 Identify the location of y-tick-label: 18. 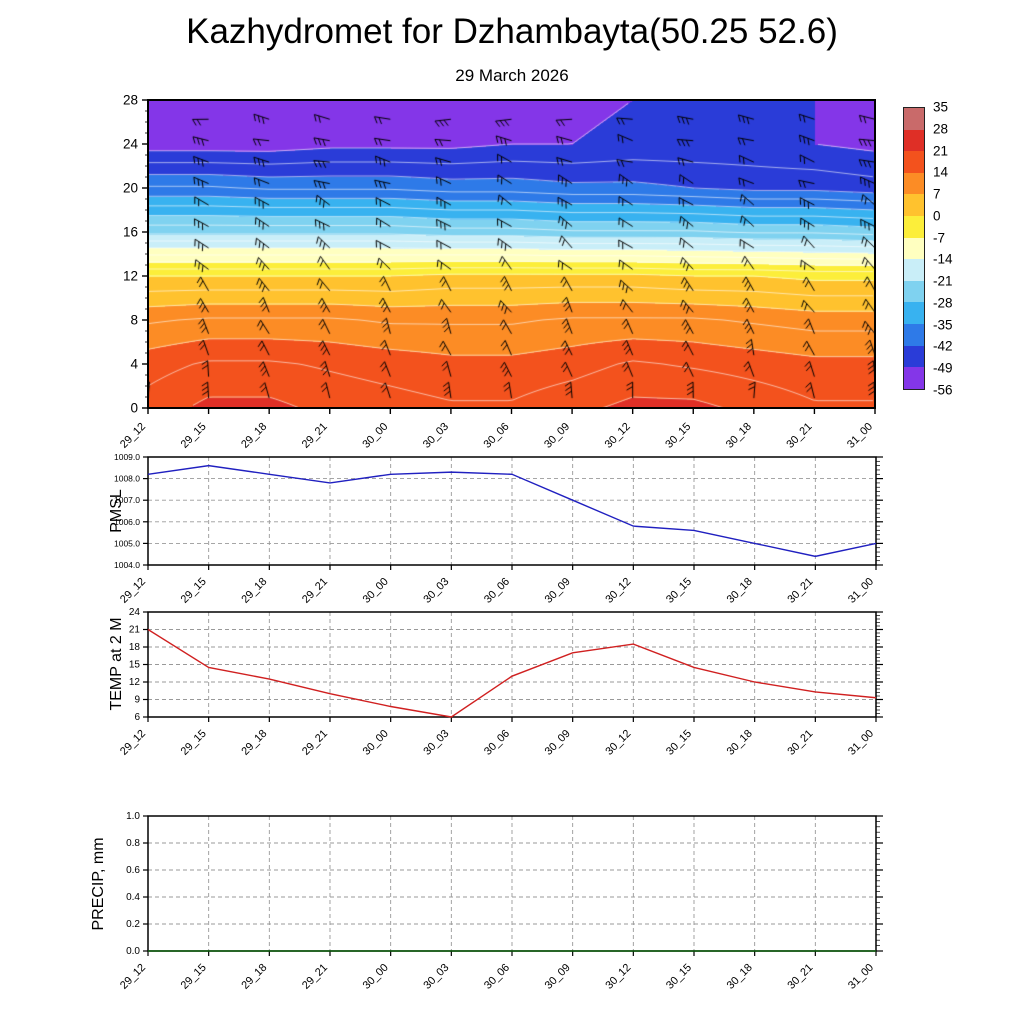
(135, 647).